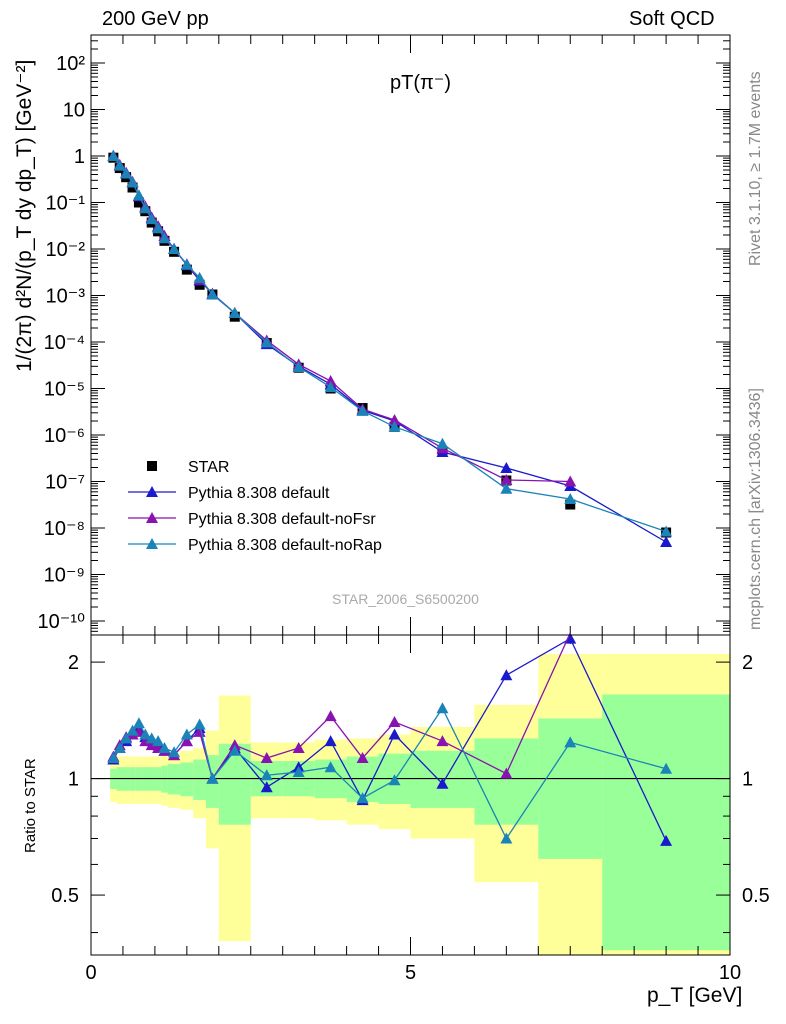 The image size is (786, 1024). I want to click on y-tick-label: 10⁻¹⁰, so click(61, 622).